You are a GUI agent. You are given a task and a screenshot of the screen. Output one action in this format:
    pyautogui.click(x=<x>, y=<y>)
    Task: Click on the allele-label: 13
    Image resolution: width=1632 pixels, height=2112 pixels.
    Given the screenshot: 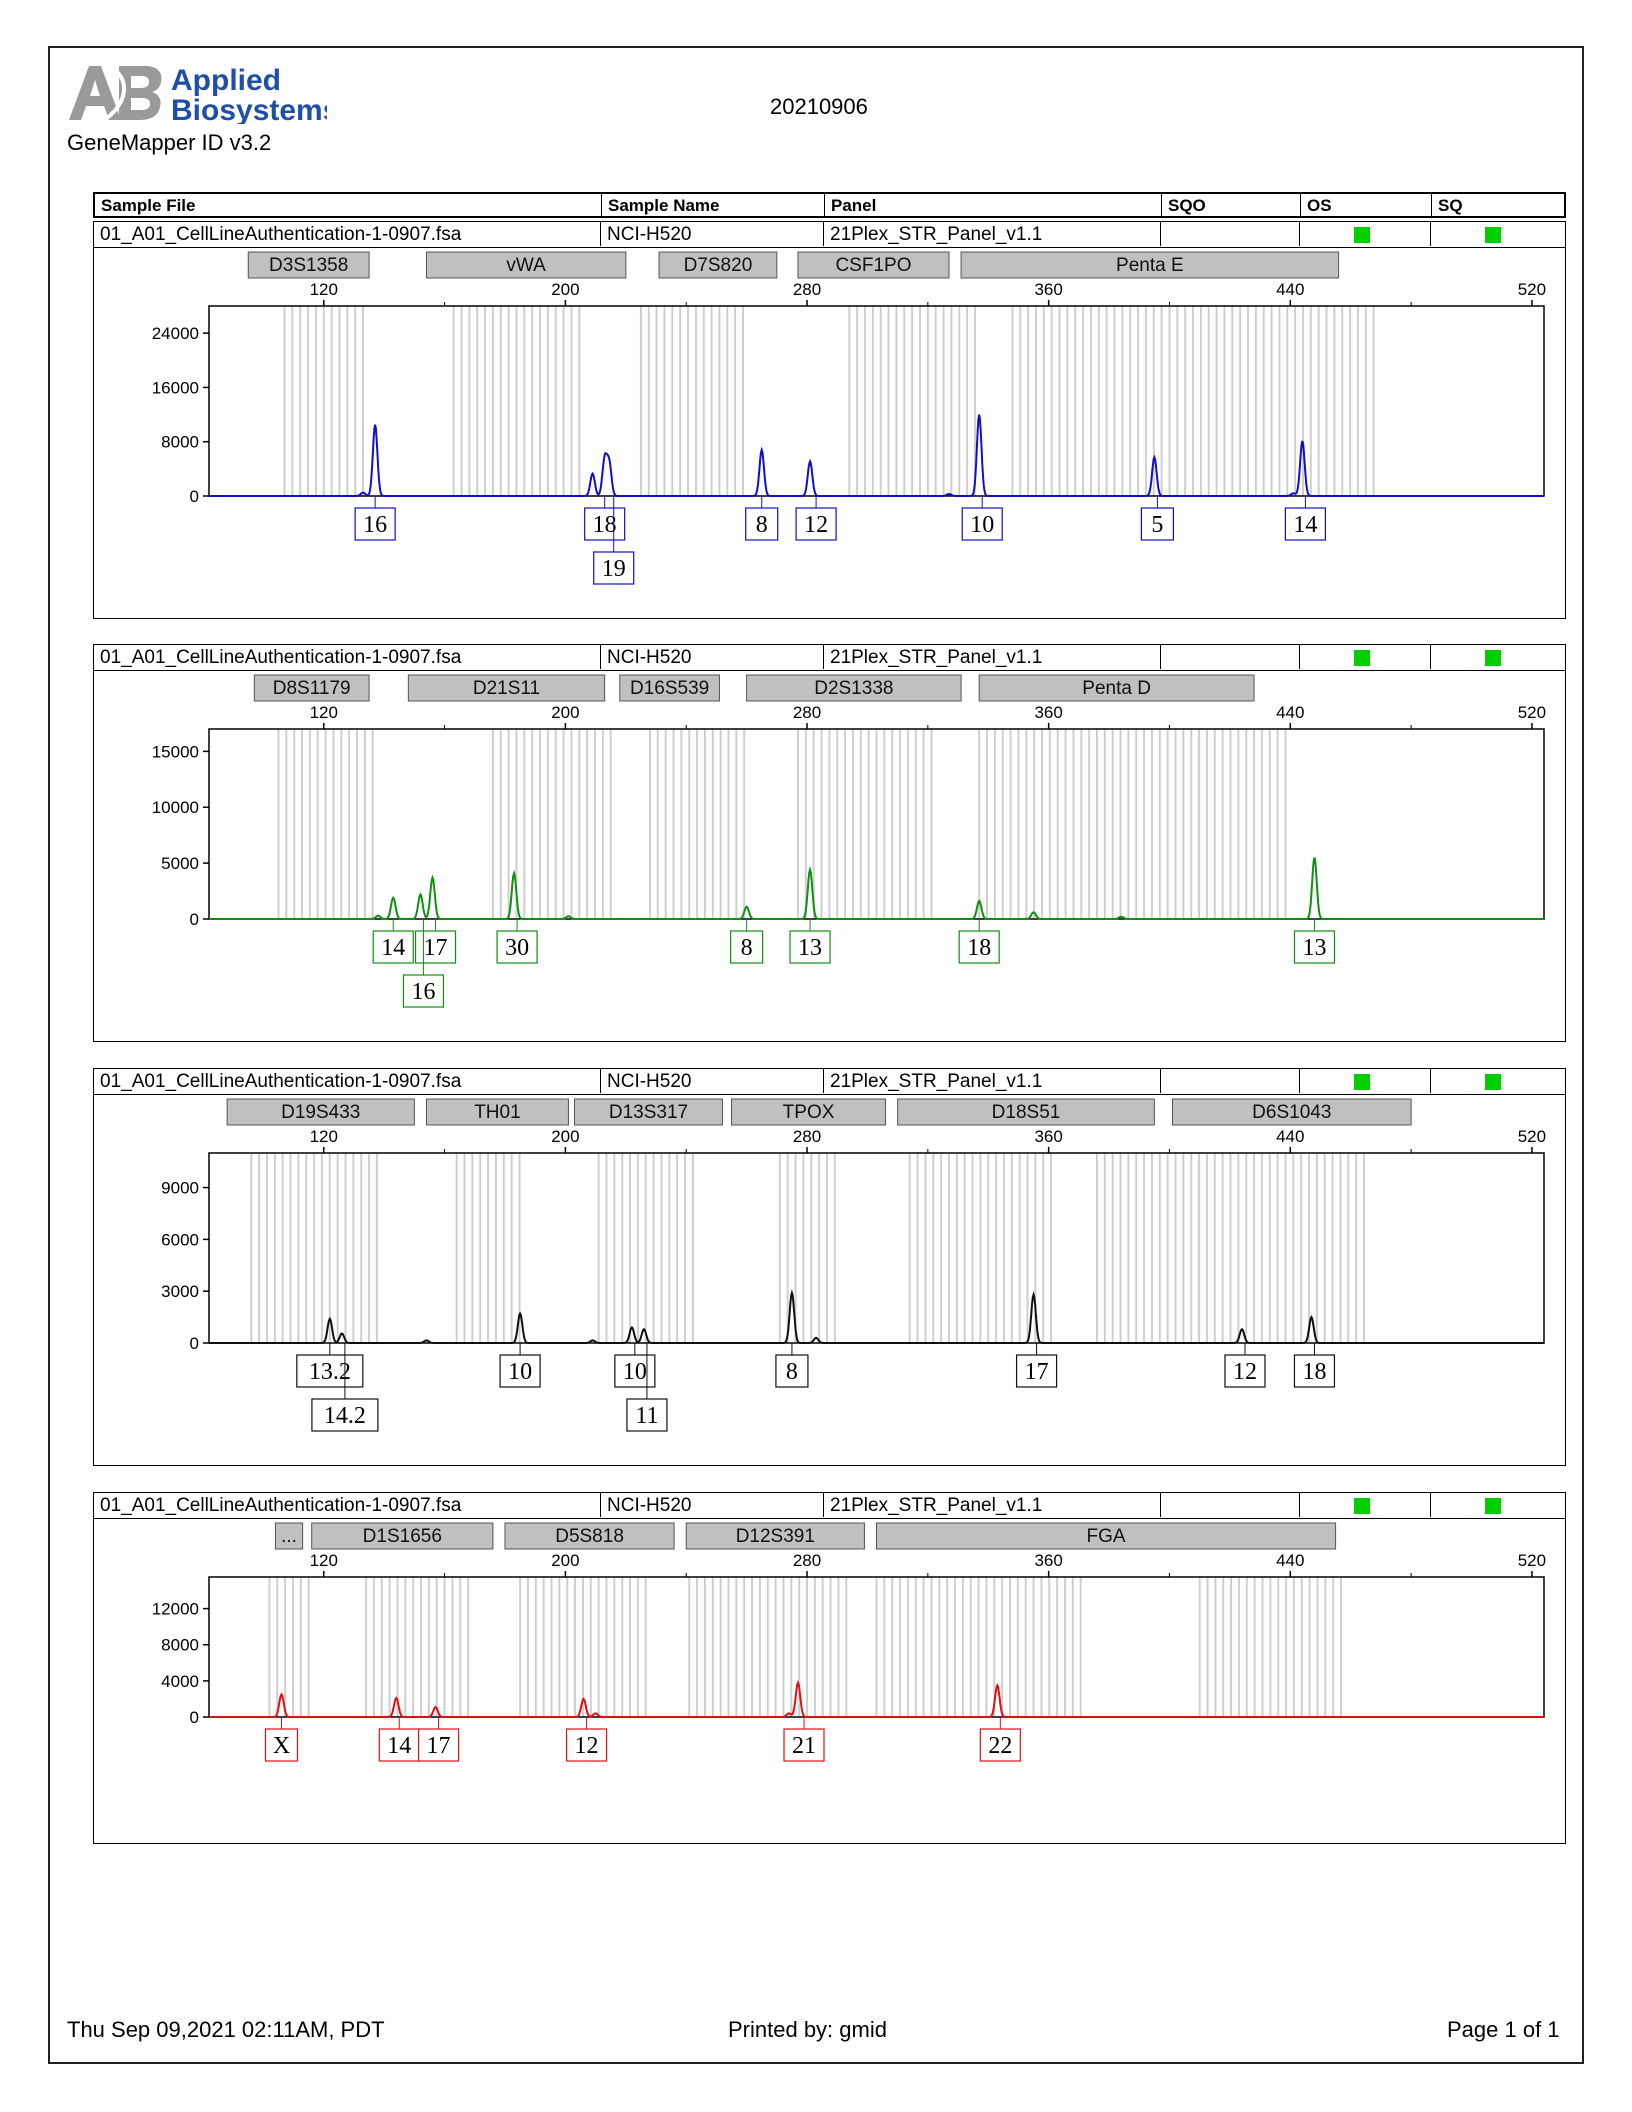 What is the action you would take?
    pyautogui.click(x=1314, y=948)
    